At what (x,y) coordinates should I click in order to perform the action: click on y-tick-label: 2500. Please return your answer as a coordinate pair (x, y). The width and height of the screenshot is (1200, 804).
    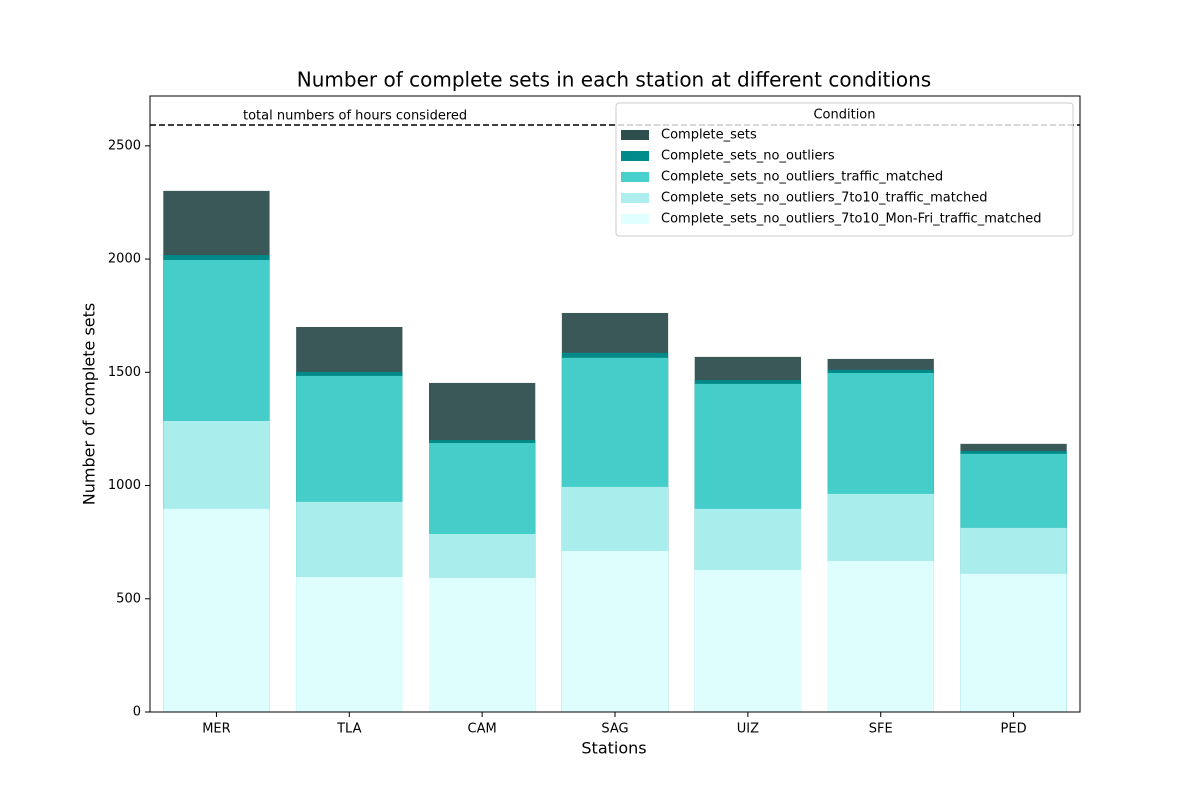
    Looking at the image, I should click on (124, 145).